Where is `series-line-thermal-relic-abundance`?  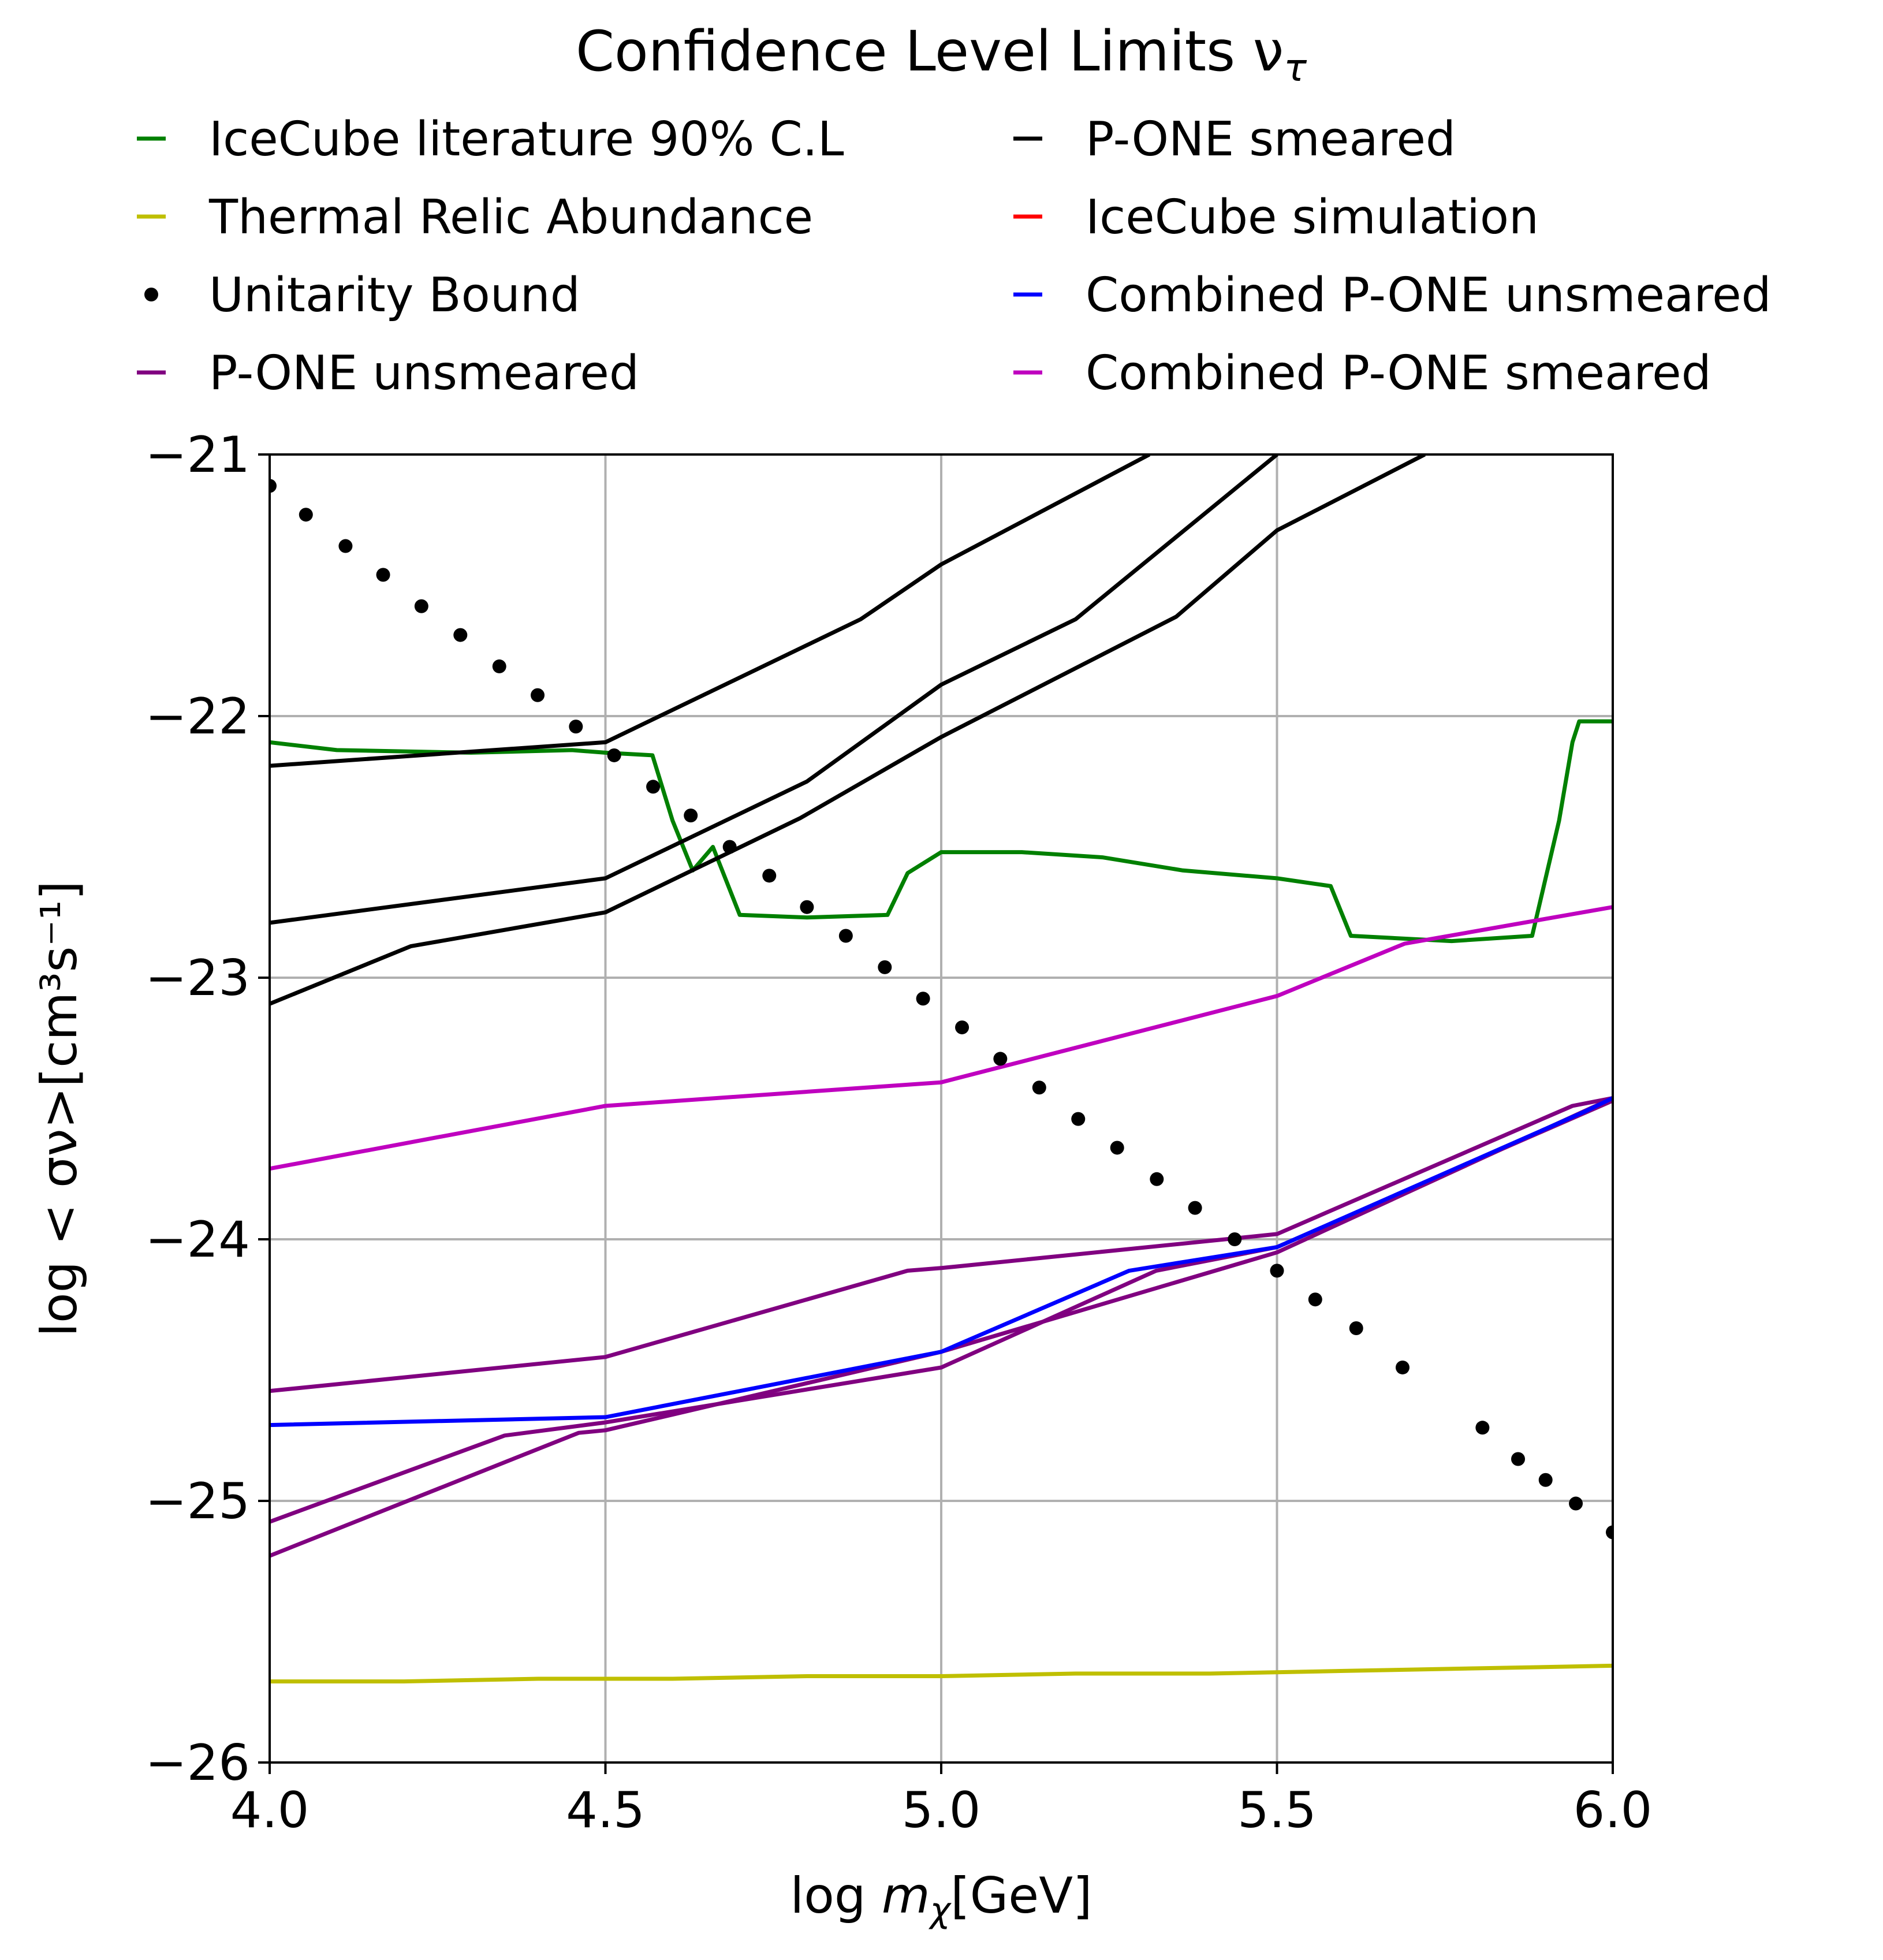 series-line-thermal-relic-abundance is located at coordinates (941, 1673).